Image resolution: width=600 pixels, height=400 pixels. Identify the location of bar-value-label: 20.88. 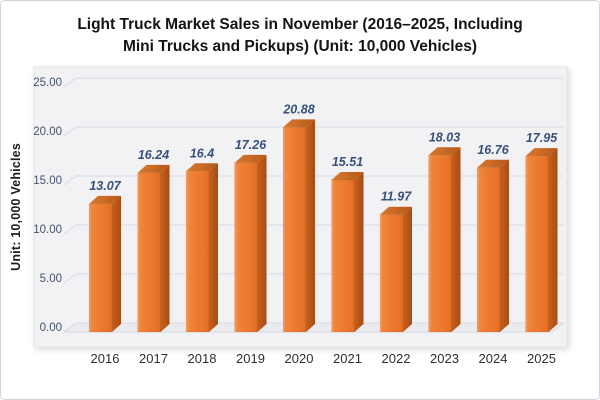
(298, 109).